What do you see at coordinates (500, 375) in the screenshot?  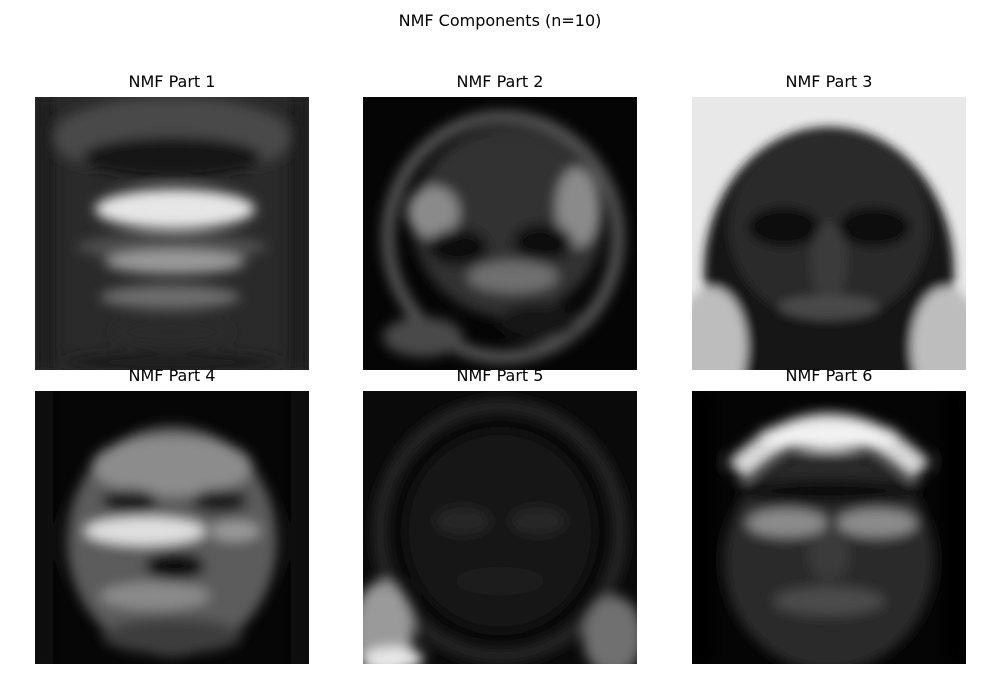 I see `panel-title: NMF Part 5` at bounding box center [500, 375].